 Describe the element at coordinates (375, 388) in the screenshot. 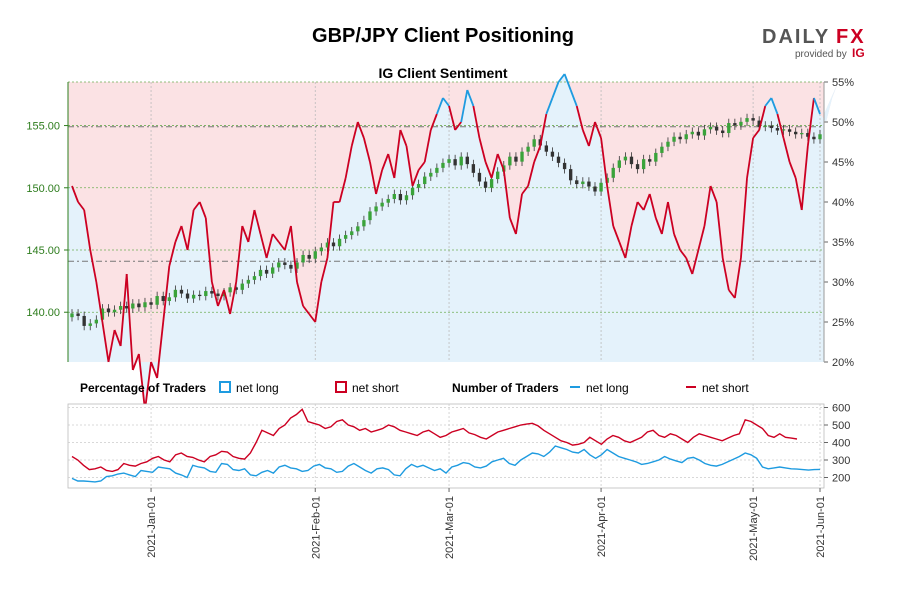

I see `legend-pct-short-label: net short` at that location.